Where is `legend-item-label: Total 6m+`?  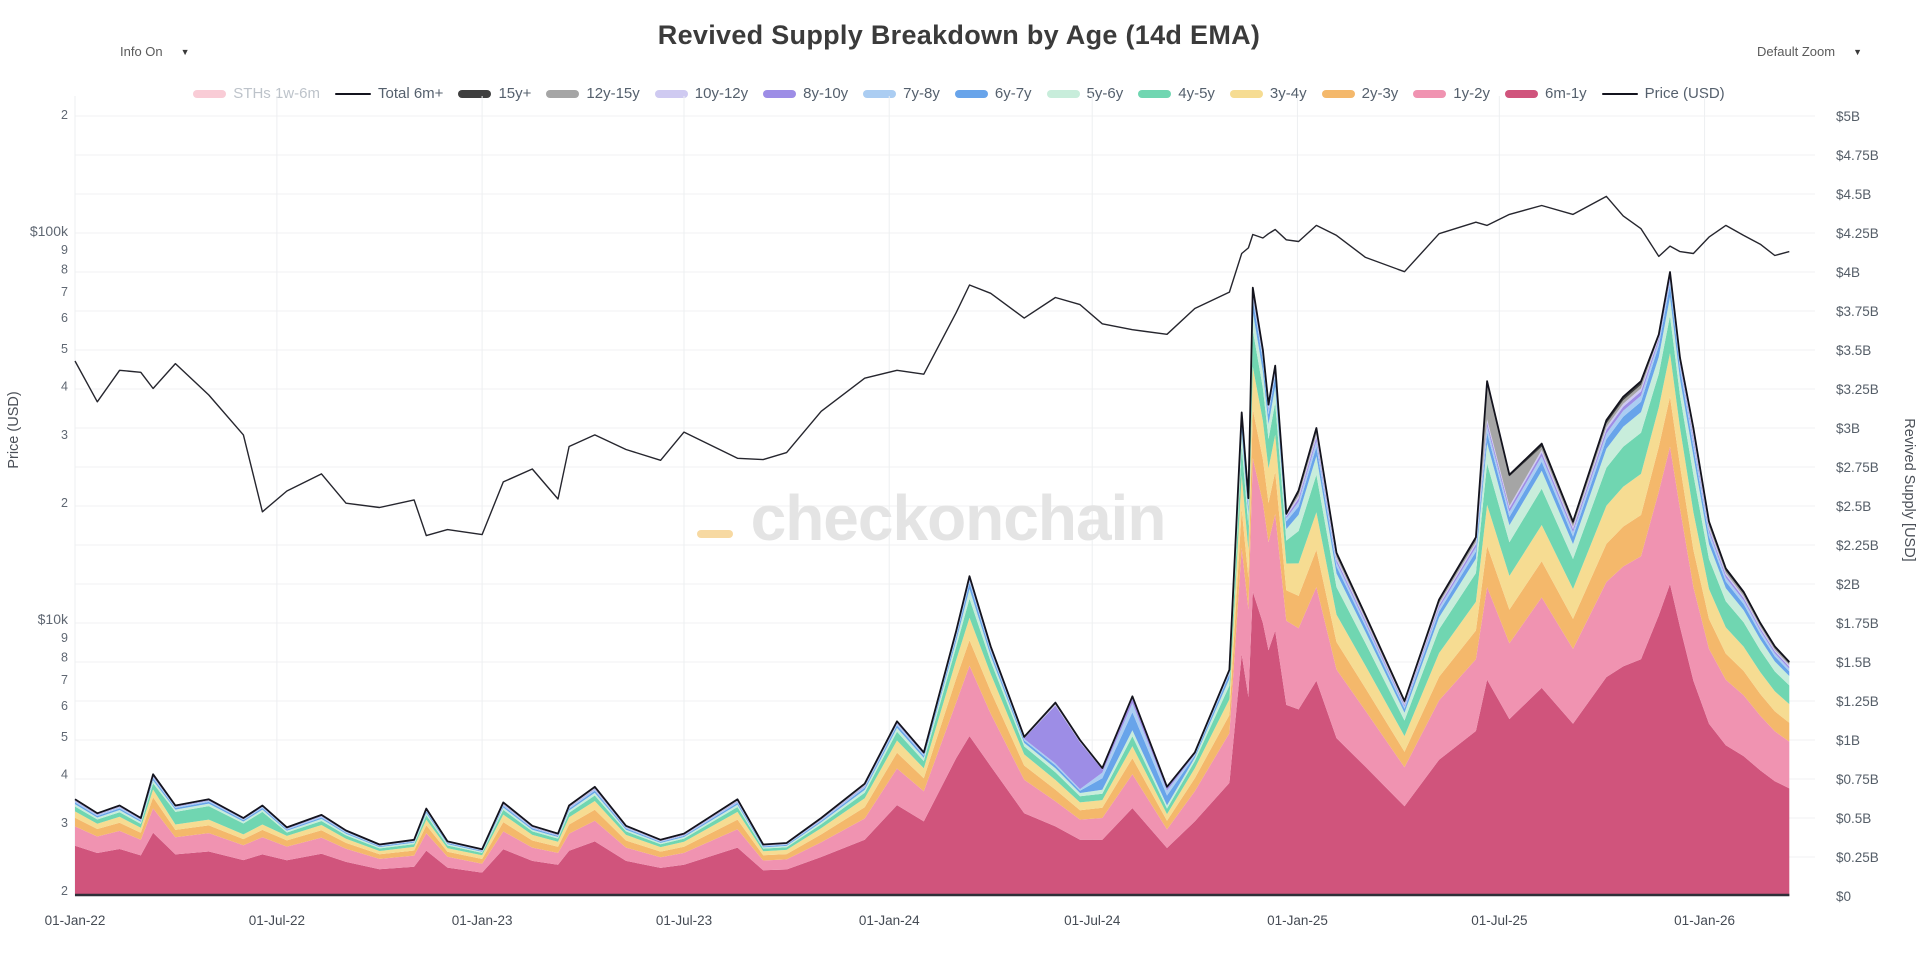
legend-item-label: Total 6m+ is located at coordinates (410, 93).